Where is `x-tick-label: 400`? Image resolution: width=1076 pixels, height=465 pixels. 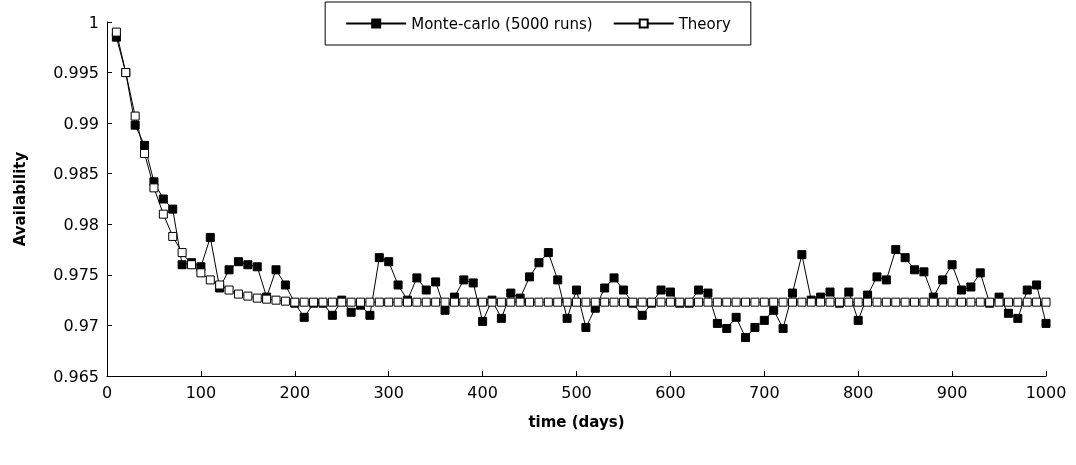
x-tick-label: 400 is located at coordinates (482, 392).